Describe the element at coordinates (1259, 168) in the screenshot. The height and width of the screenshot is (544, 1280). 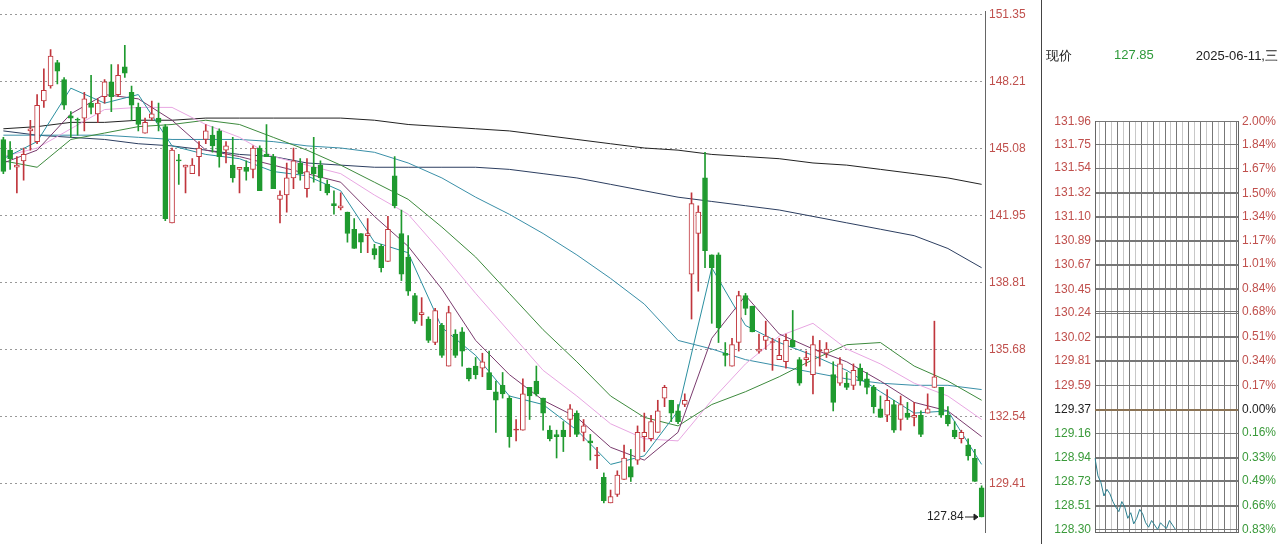
I see `y2-tick-label: 1.67%` at that location.